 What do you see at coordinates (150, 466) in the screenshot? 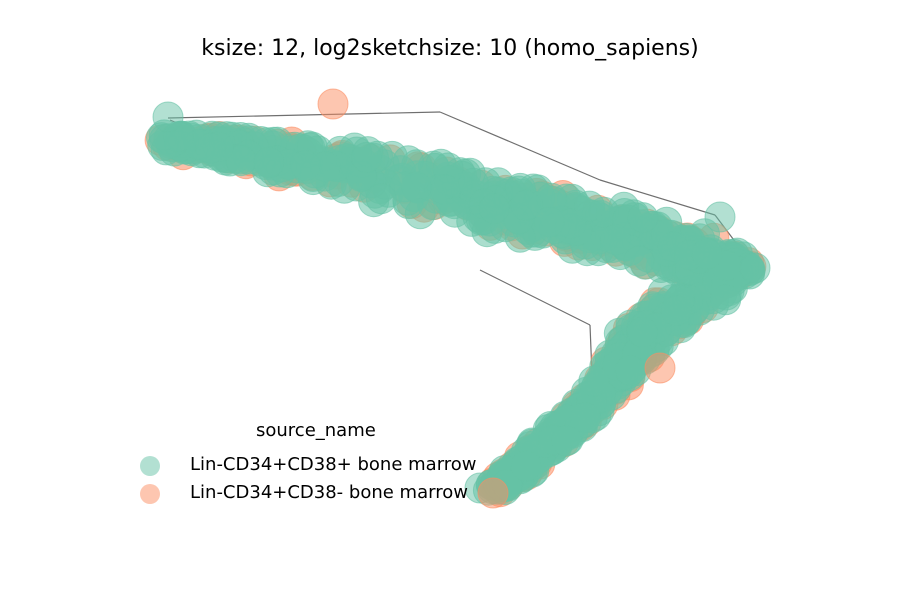
I see `legend-marker-cd38-positive` at bounding box center [150, 466].